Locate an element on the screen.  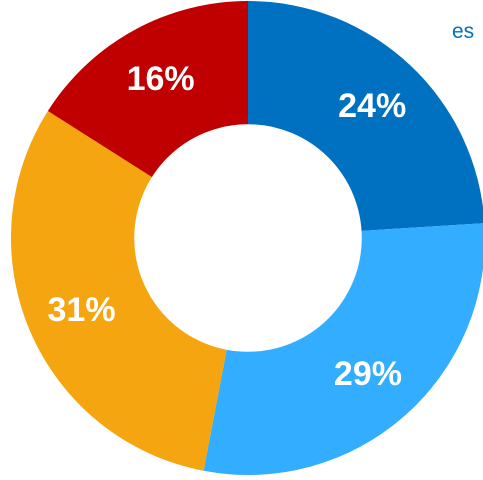
slice-label-2: 29% is located at coordinates (368, 374).